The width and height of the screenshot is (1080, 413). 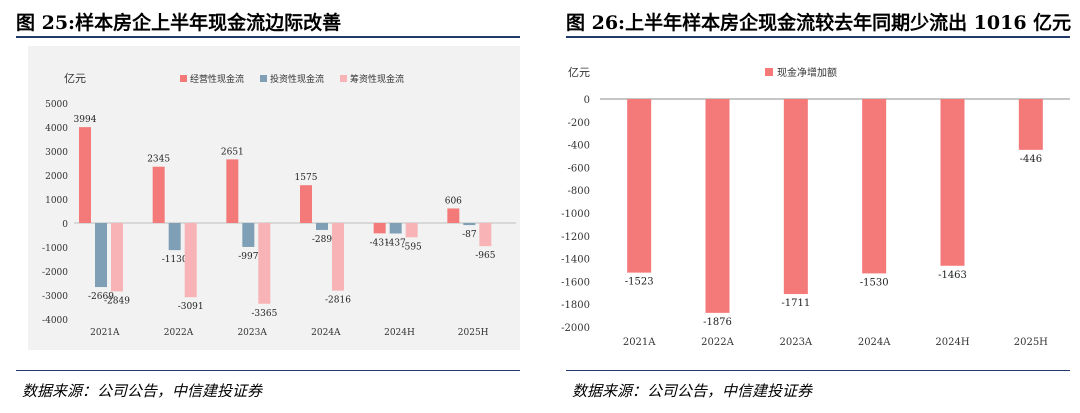 What do you see at coordinates (874, 282) in the screenshot?
I see `data-label: -1530` at bounding box center [874, 282].